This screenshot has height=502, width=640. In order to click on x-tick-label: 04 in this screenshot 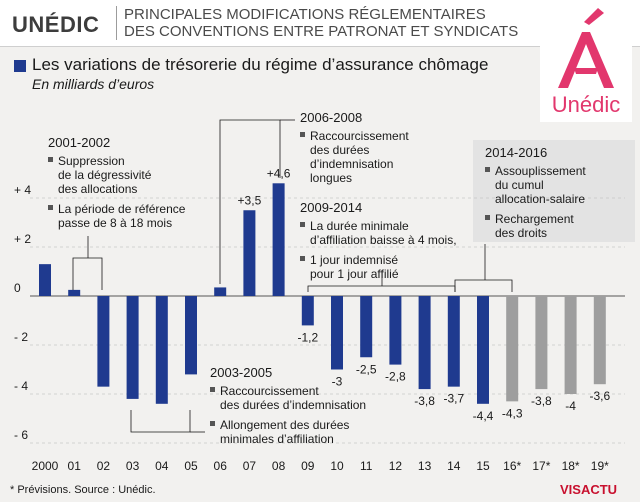, I will do `click(162, 466)`.